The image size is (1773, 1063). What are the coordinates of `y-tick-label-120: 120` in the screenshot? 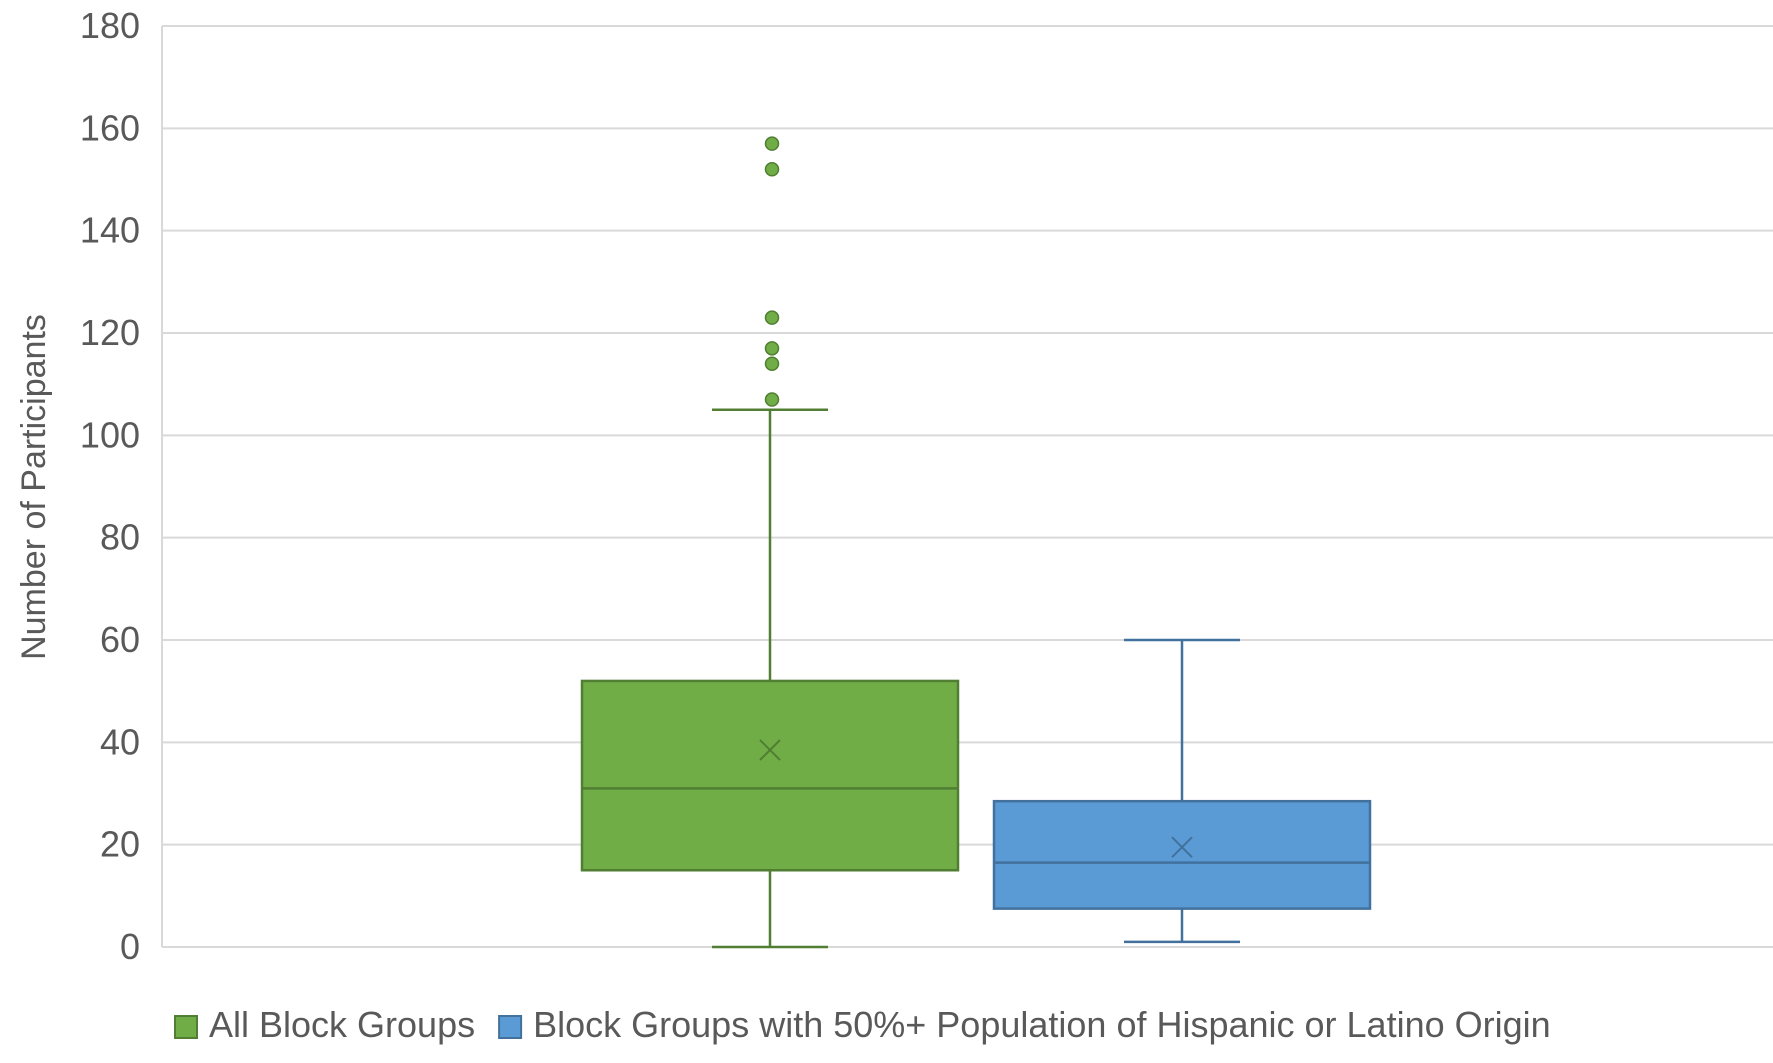 It's located at (110, 332).